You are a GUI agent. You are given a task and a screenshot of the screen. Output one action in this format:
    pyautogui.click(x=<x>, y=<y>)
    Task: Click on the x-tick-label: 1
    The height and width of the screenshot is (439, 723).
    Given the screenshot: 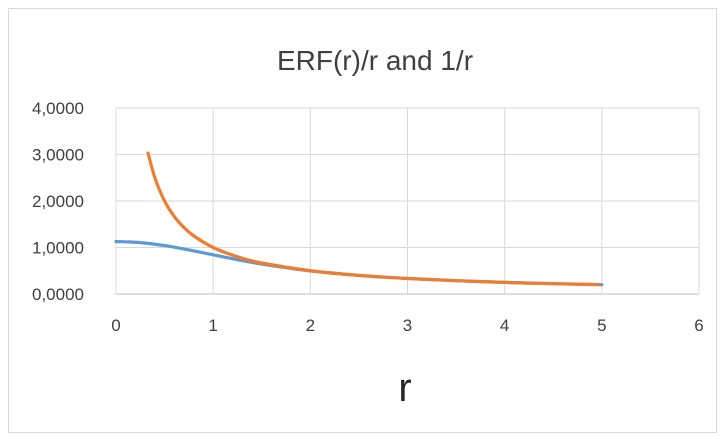 What is the action you would take?
    pyautogui.click(x=212, y=325)
    